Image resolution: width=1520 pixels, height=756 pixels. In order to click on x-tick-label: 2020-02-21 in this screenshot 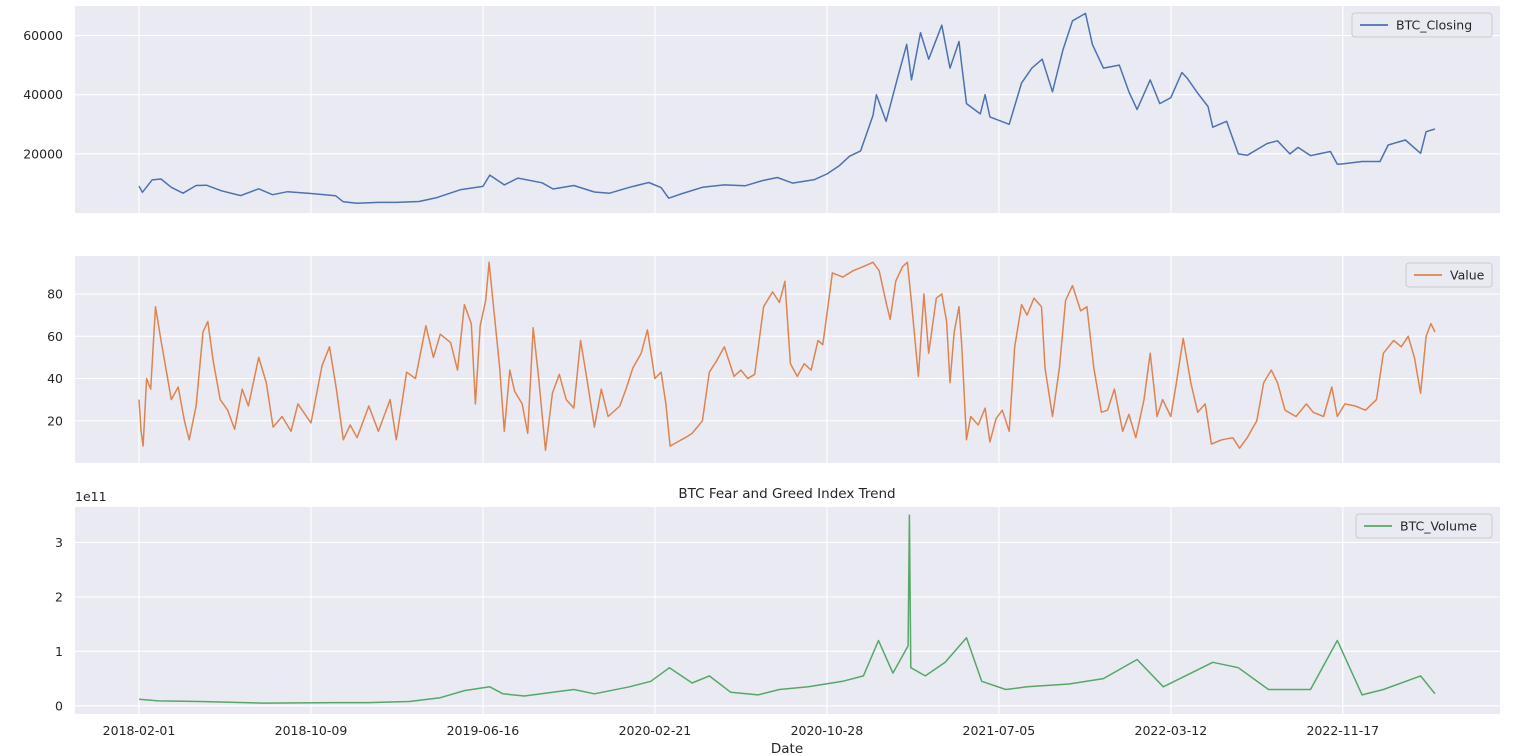, I will do `click(655, 730)`.